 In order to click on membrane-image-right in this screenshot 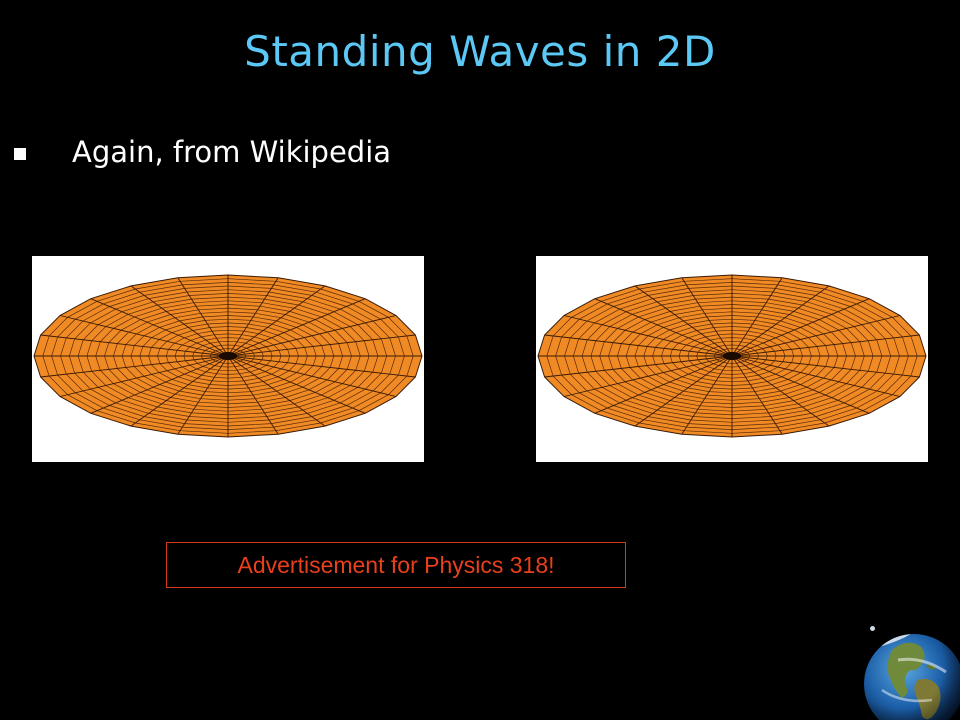, I will do `click(732, 359)`.